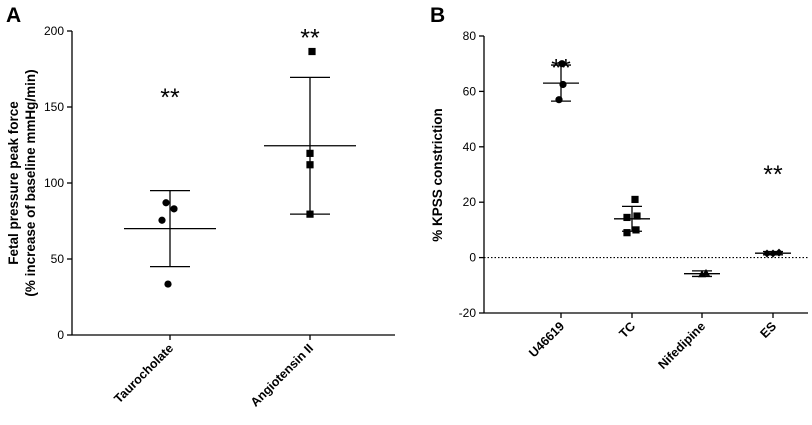  What do you see at coordinates (470, 147) in the screenshot?
I see `y-tick-label: 40` at bounding box center [470, 147].